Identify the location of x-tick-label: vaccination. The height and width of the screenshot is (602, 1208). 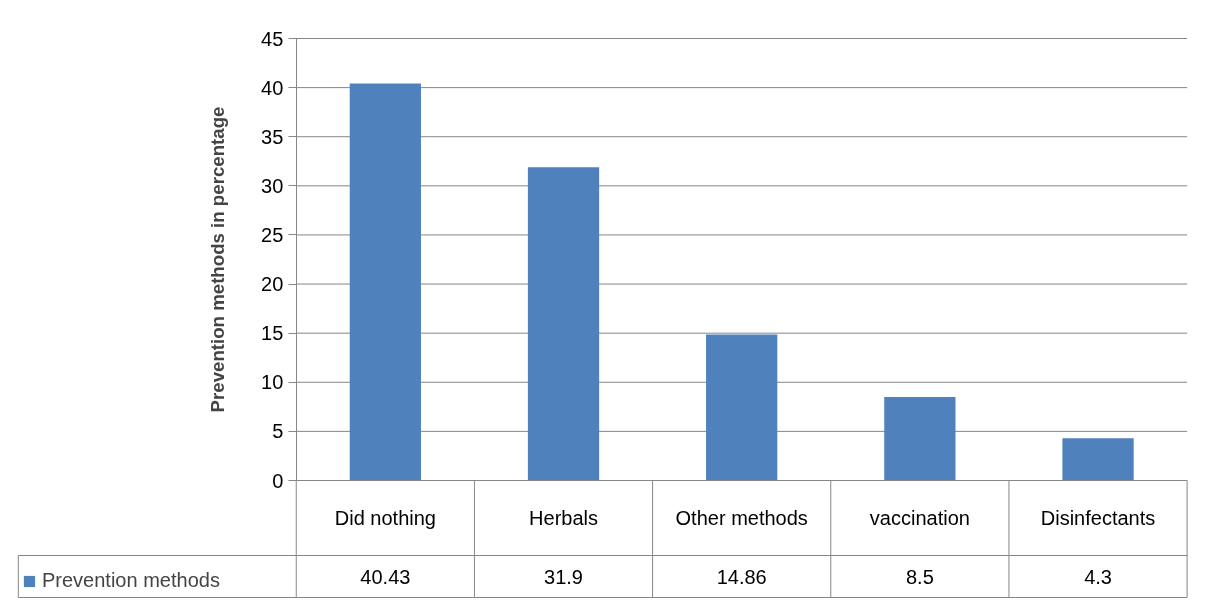
(919, 518).